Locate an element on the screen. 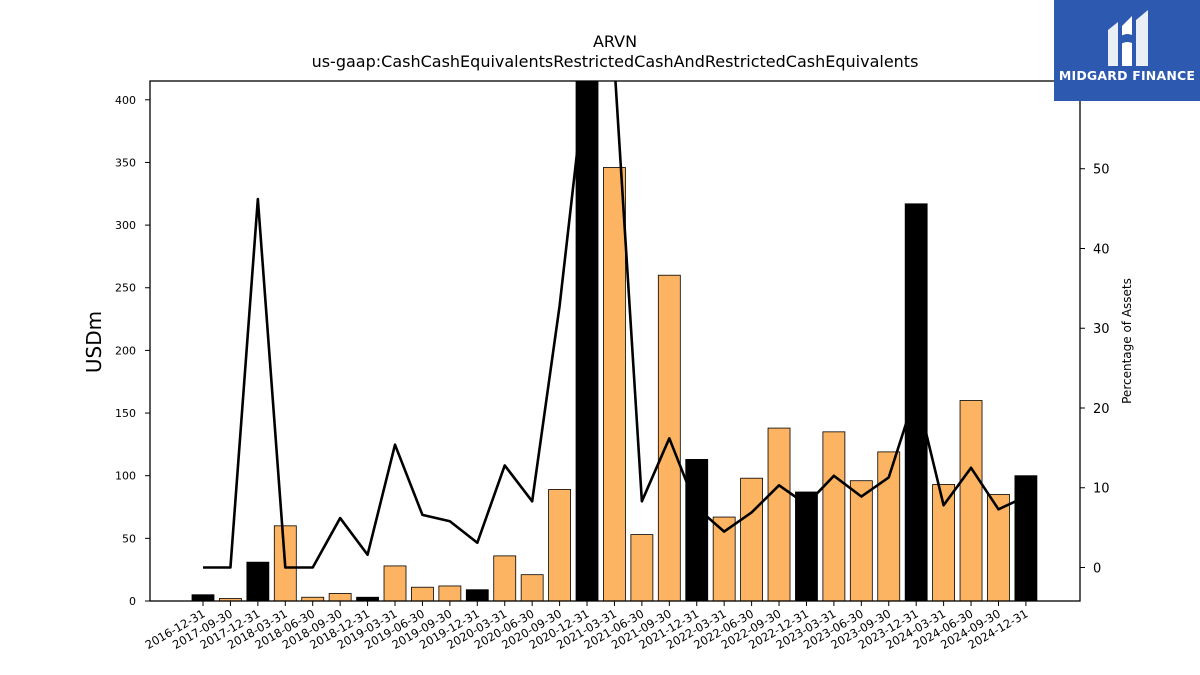 The image size is (1200, 675). left-tick-label: 50 is located at coordinates (129, 538).